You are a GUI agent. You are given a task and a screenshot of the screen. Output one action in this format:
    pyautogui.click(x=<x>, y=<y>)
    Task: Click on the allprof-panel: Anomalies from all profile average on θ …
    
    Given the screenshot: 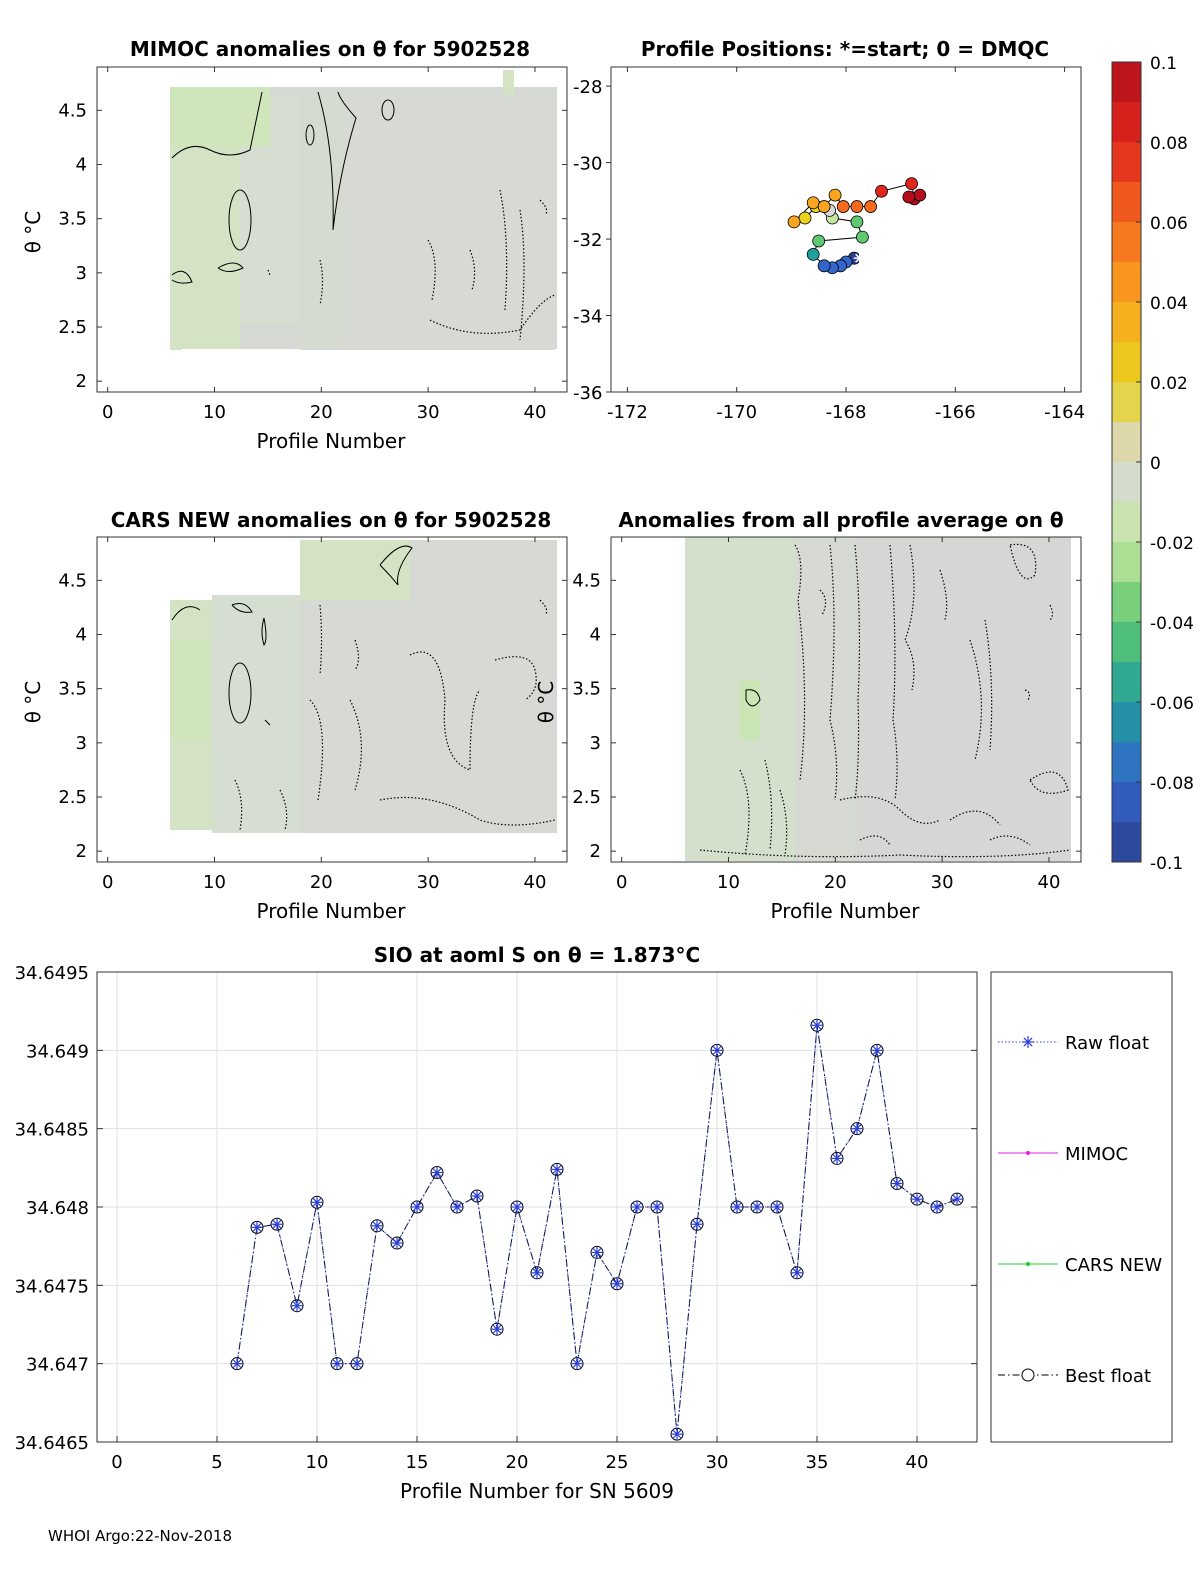 What is the action you would take?
    pyautogui.click(x=808, y=715)
    